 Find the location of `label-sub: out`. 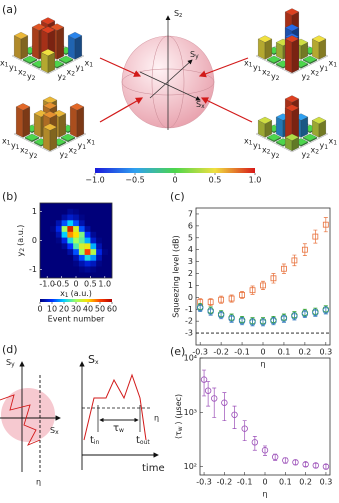

label-sub: out is located at coordinates (145, 442).